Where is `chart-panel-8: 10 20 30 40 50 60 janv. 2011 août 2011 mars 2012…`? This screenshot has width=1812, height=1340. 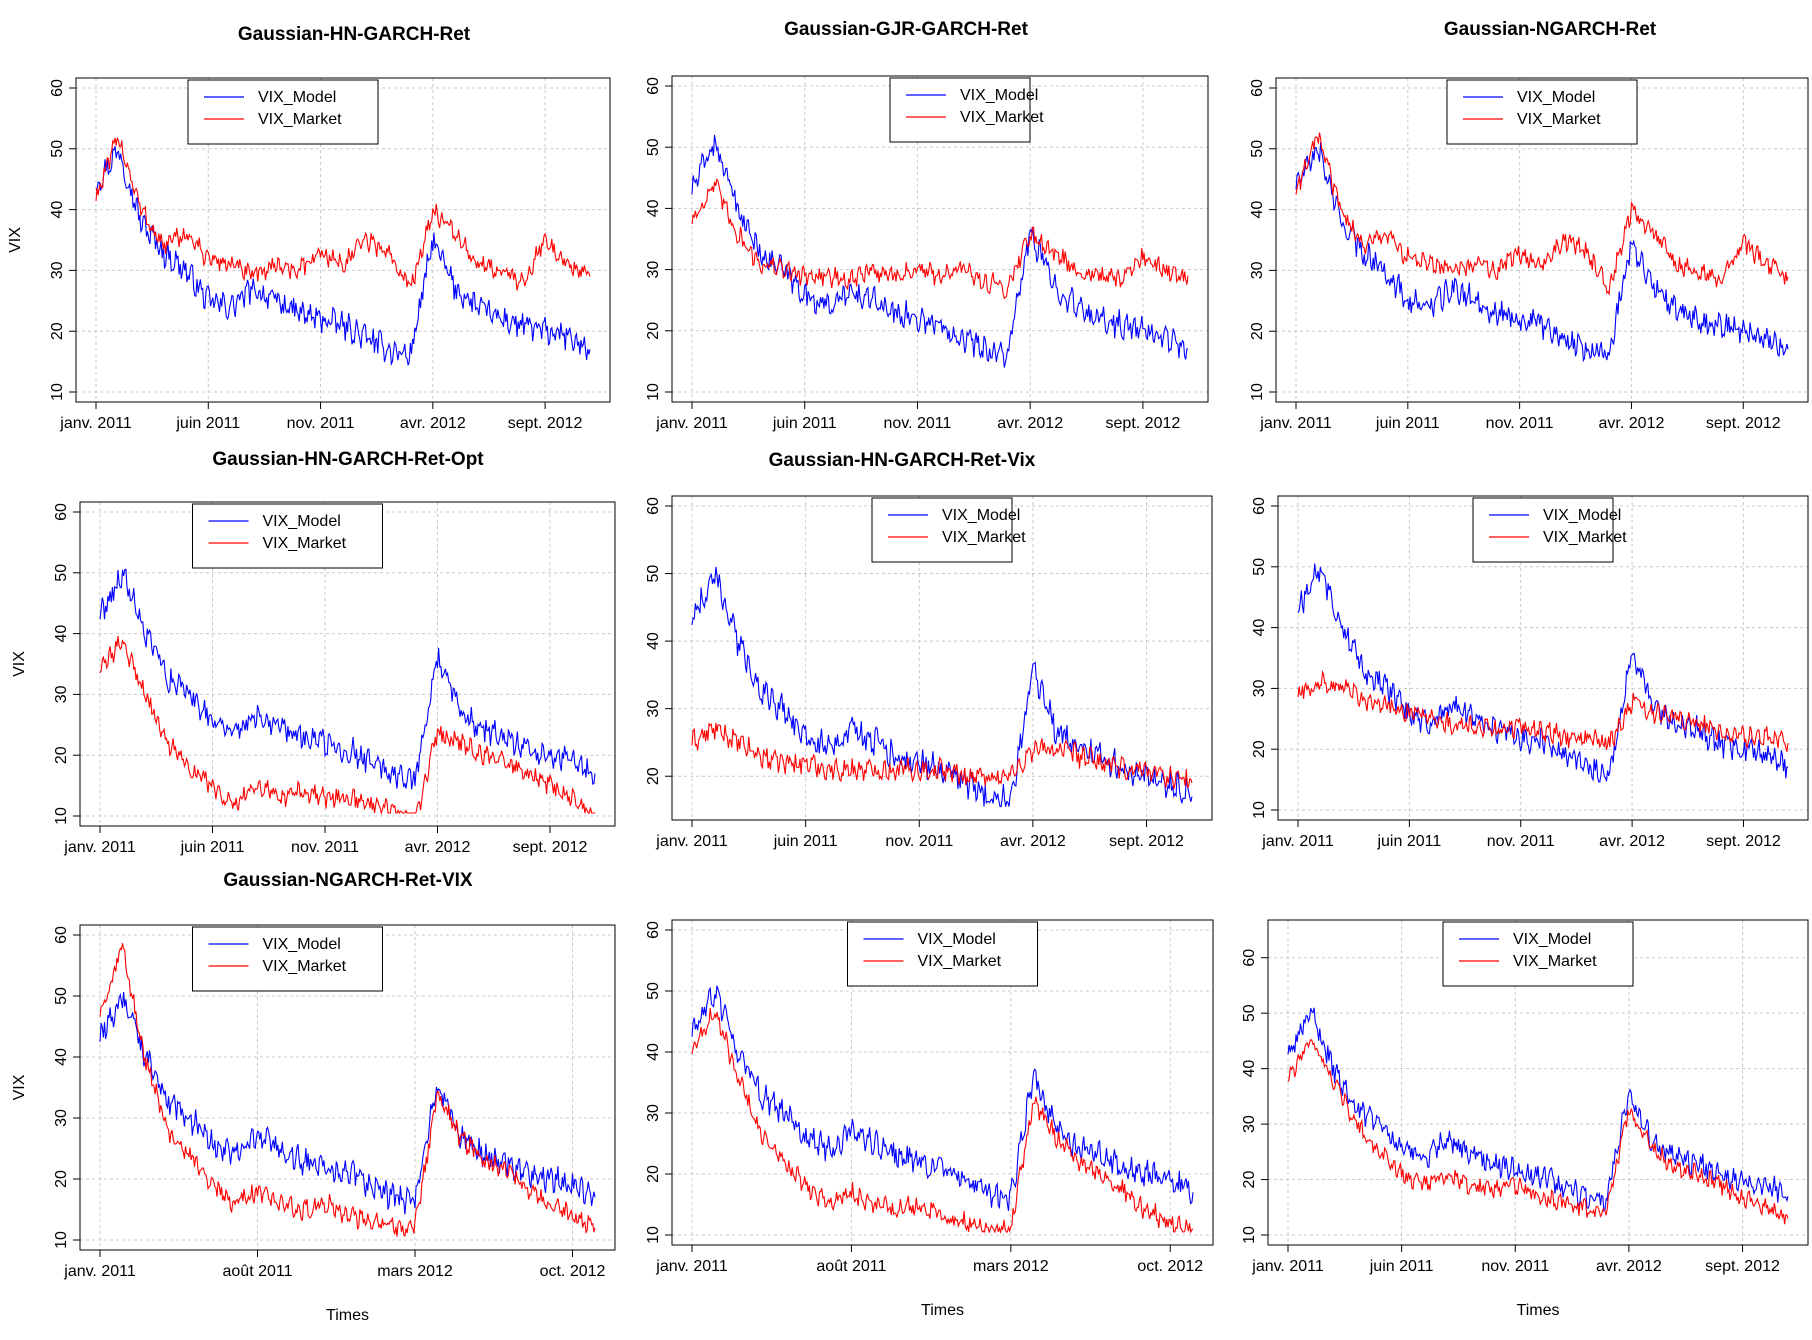
chart-panel-8: 10 20 30 40 50 60 janv. 2011 août 2011 mars 2012… is located at coordinates (929, 1119).